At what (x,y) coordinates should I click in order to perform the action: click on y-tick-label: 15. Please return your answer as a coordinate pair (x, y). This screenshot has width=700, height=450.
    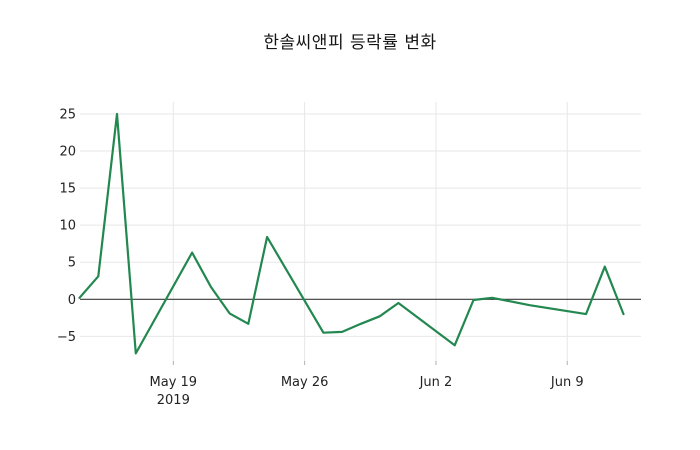
    Looking at the image, I should click on (67, 189).